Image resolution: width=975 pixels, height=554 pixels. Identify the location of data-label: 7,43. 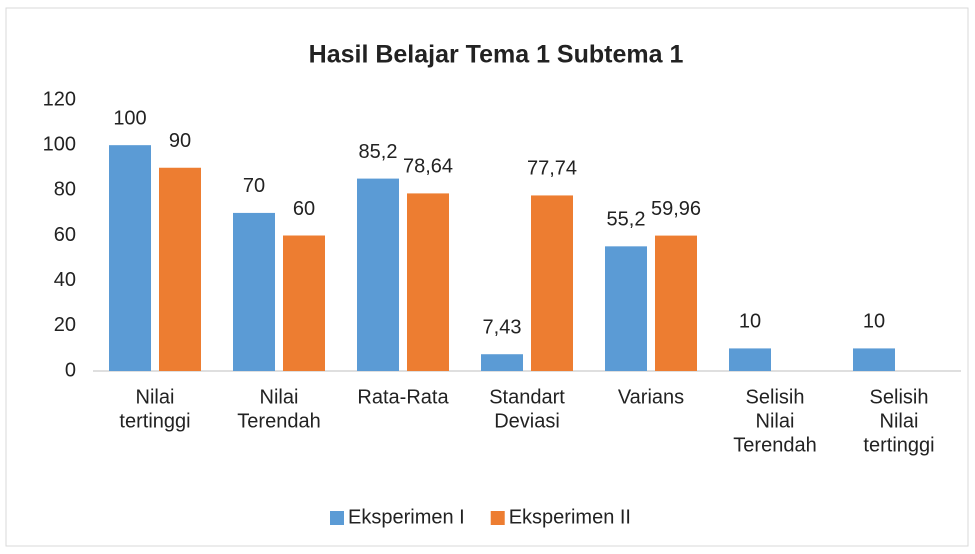
(502, 328).